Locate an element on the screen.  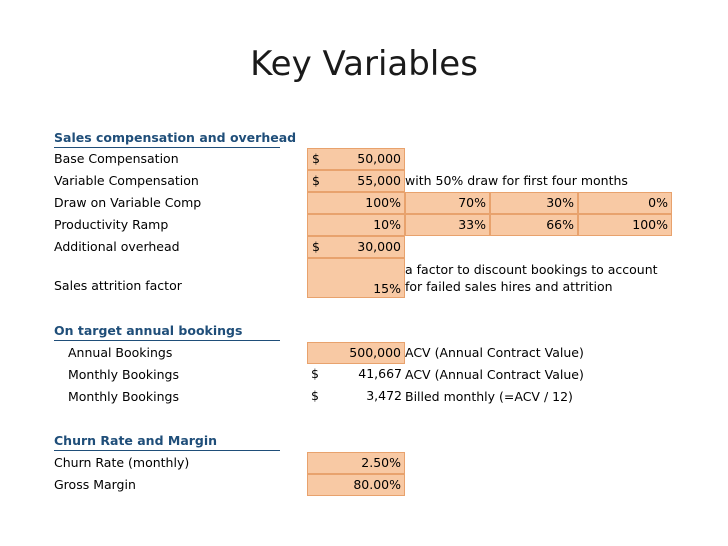
row-base-compensation: Base Compensation $ 50,000 is located at coordinates (364, 159).